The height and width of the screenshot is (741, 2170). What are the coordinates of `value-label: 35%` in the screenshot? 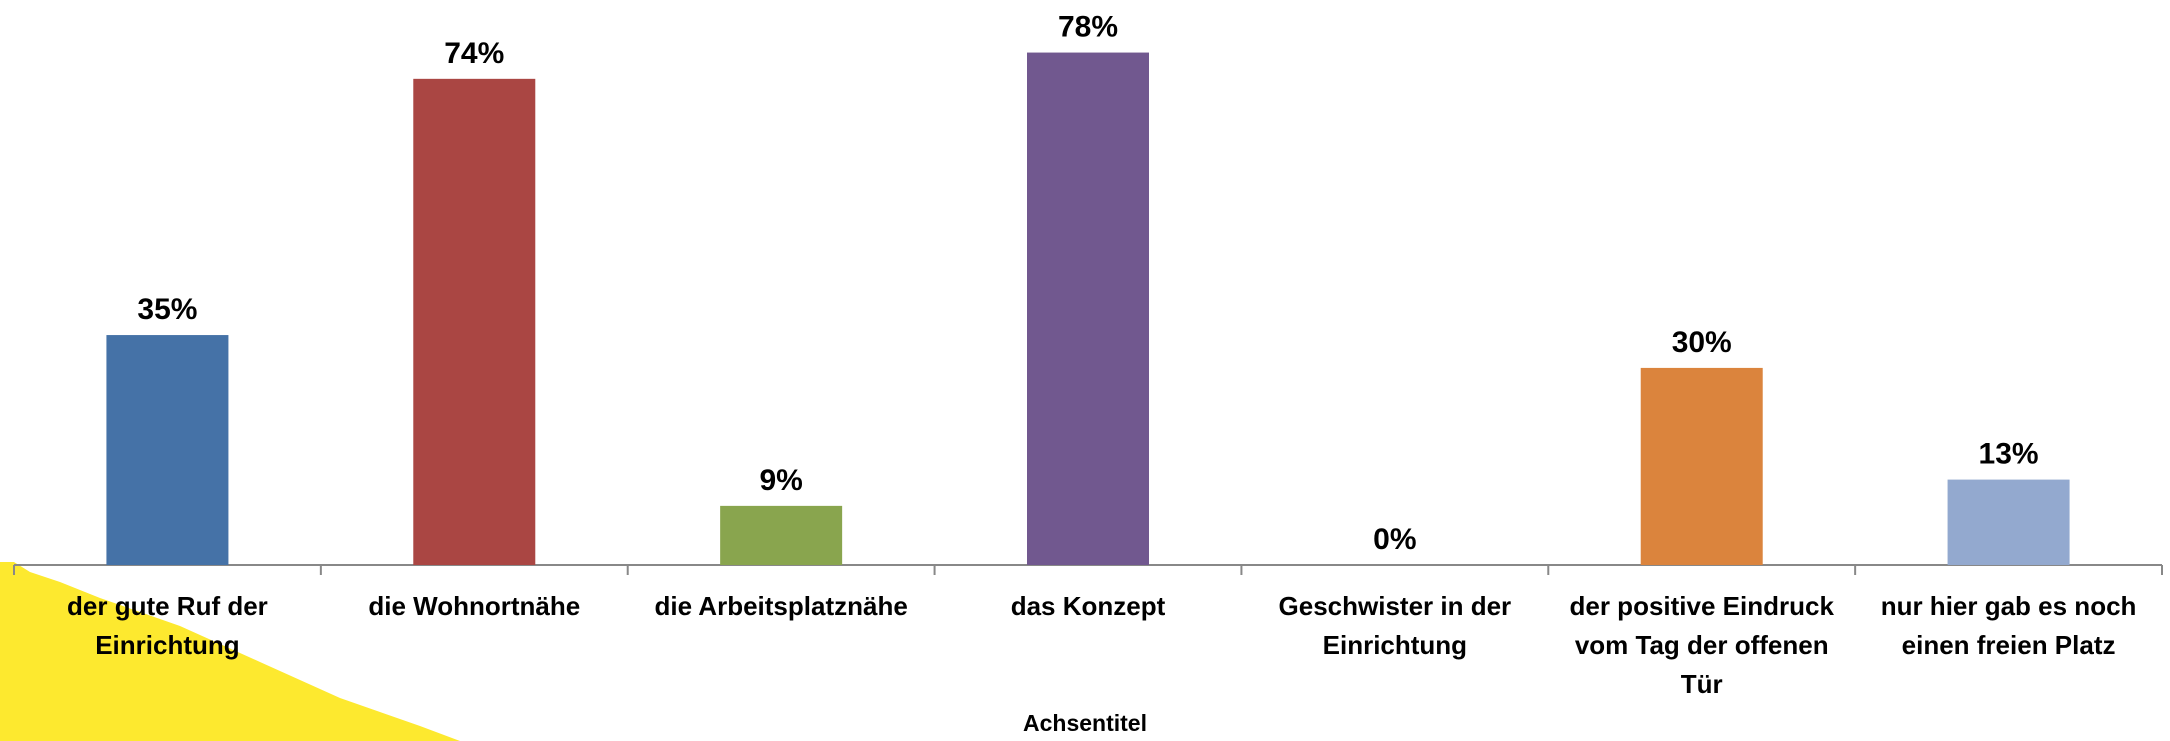 It's located at (167, 309).